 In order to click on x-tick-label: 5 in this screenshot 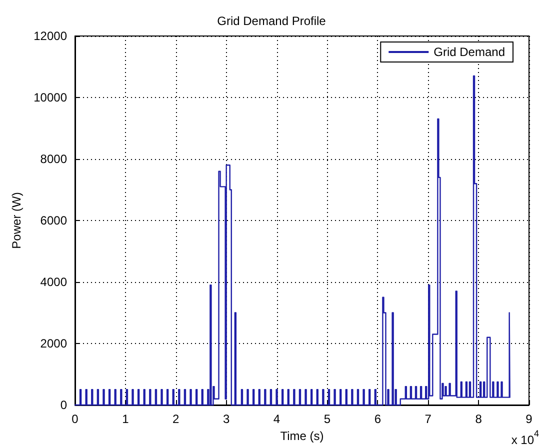, I will do `click(327, 419)`.